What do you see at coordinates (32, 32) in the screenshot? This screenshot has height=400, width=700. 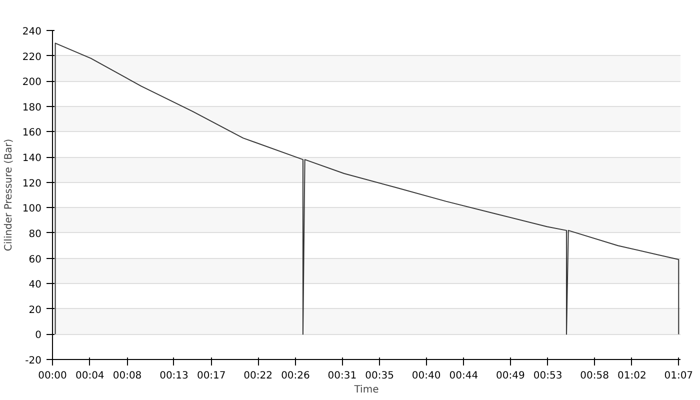 I see `y-tick-label: 240` at bounding box center [32, 32].